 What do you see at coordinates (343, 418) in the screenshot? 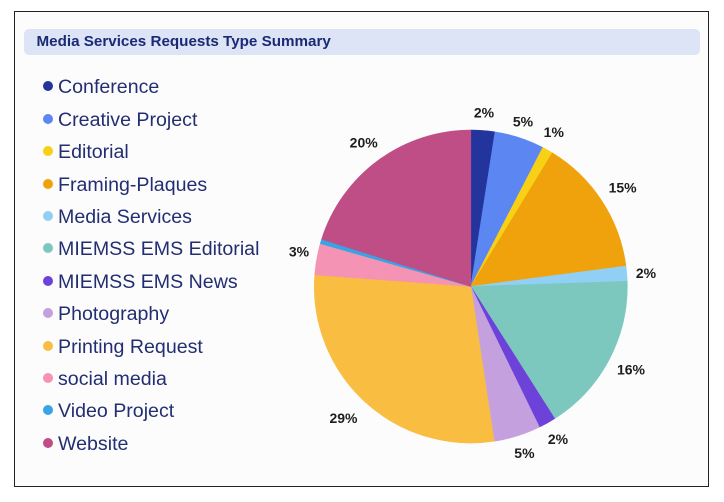
I see `svg-text: 29%` at bounding box center [343, 418].